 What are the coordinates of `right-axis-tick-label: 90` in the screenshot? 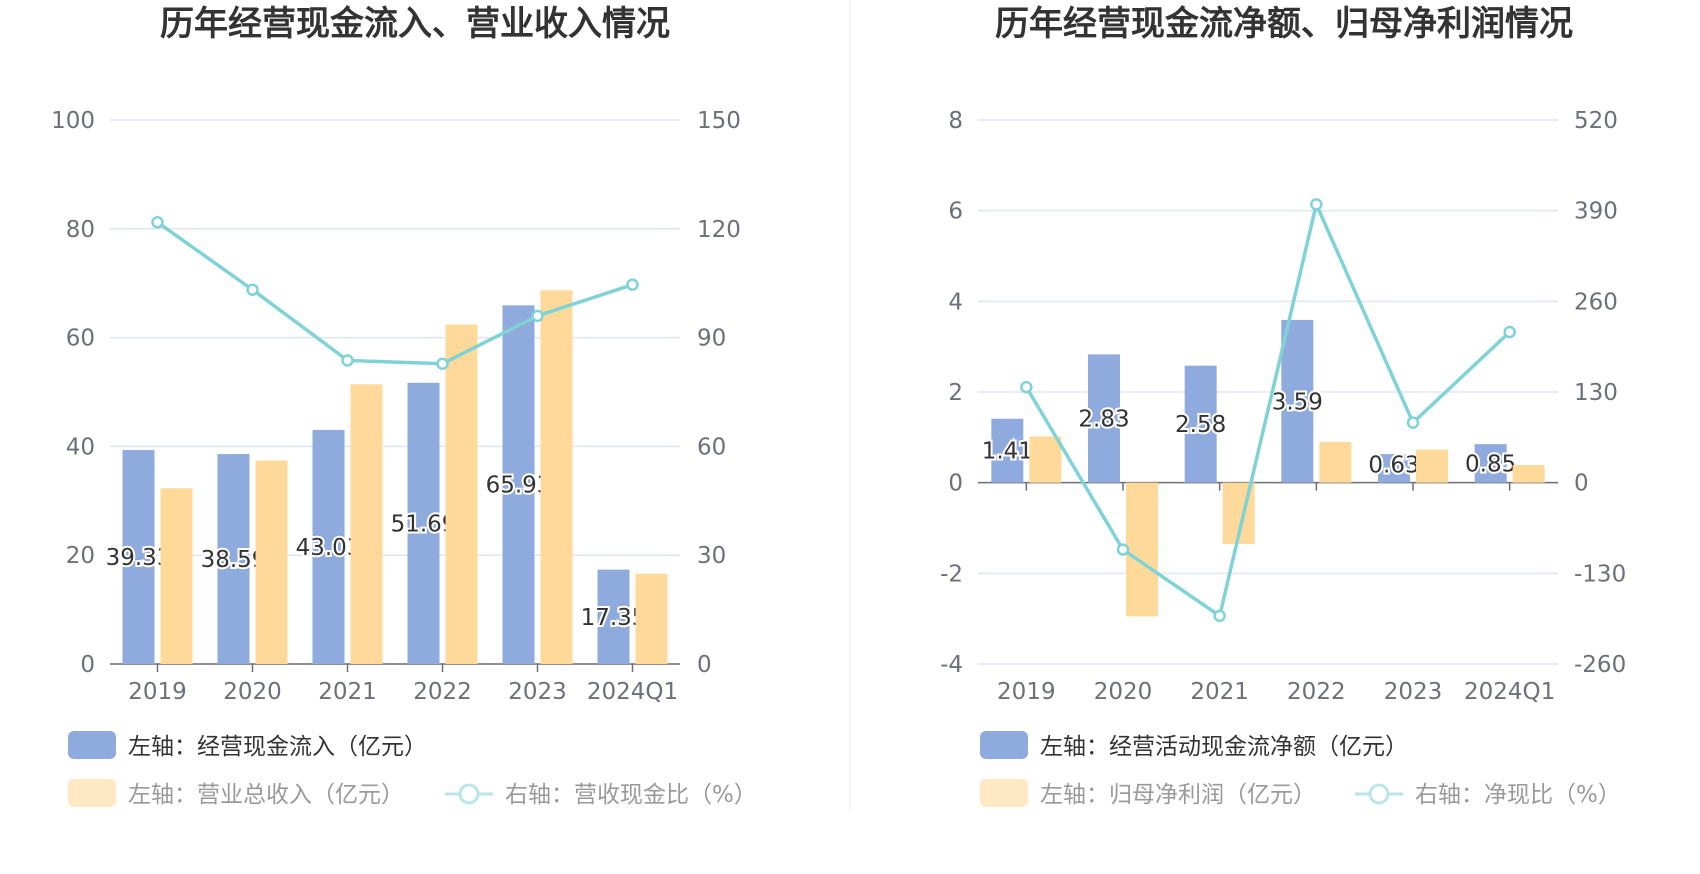 It's located at (711, 339).